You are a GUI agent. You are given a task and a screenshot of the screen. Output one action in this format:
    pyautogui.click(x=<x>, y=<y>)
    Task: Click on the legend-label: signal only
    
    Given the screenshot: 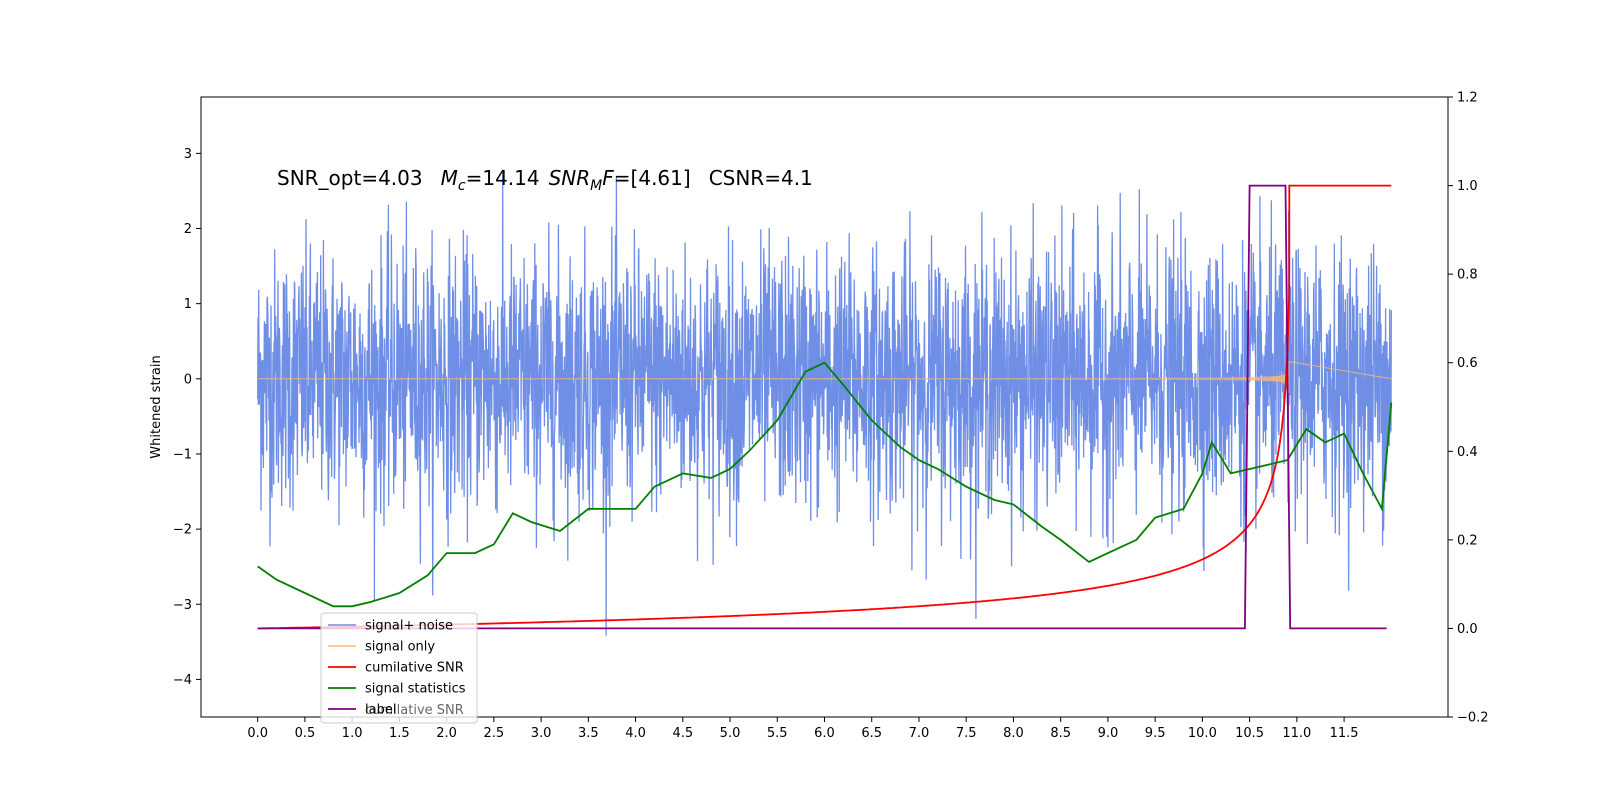 What is the action you would take?
    pyautogui.click(x=400, y=647)
    